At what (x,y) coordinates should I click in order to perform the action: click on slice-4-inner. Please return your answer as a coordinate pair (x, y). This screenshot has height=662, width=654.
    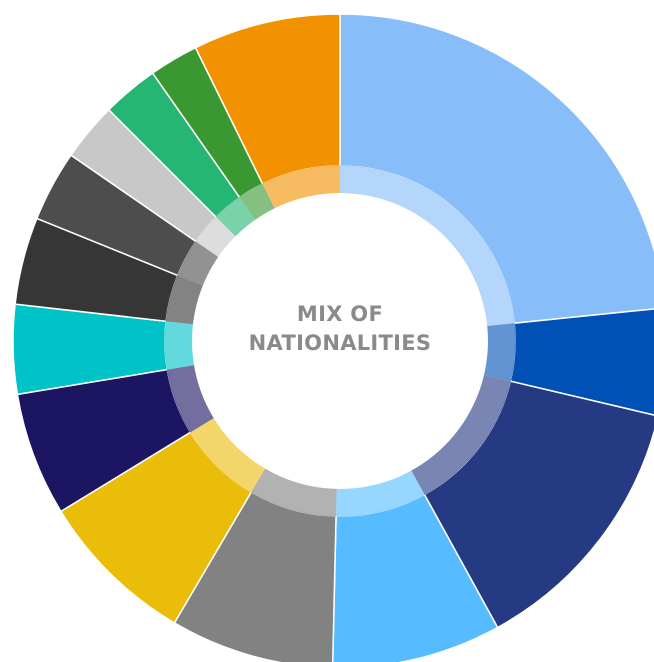
    Looking at the image, I should click on (380, 493).